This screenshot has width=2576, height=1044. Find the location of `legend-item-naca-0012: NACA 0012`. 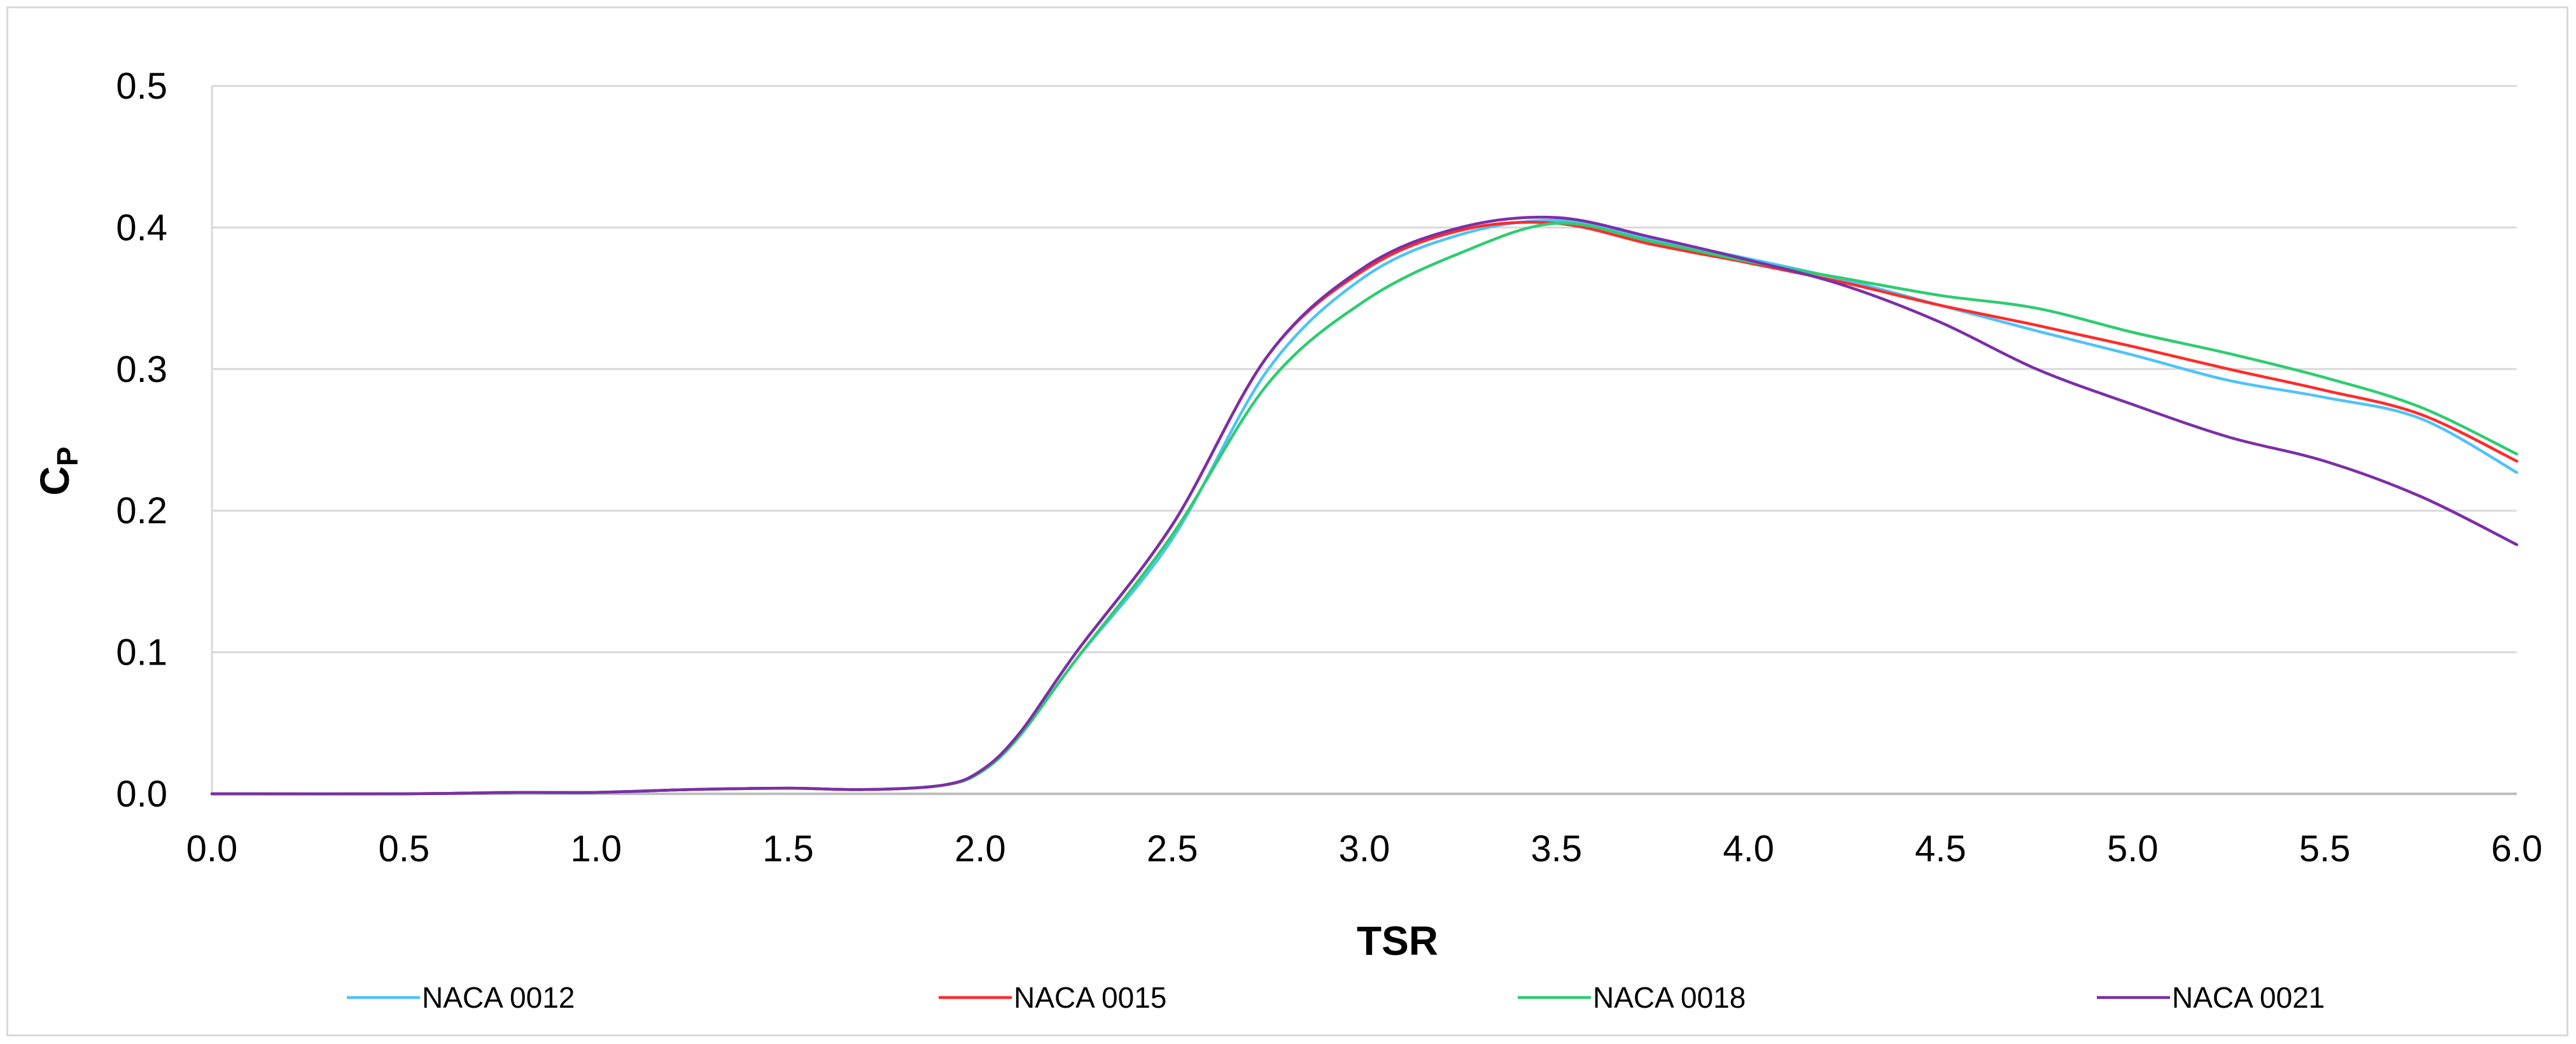

legend-item-naca-0012: NACA 0012 is located at coordinates (461, 997).